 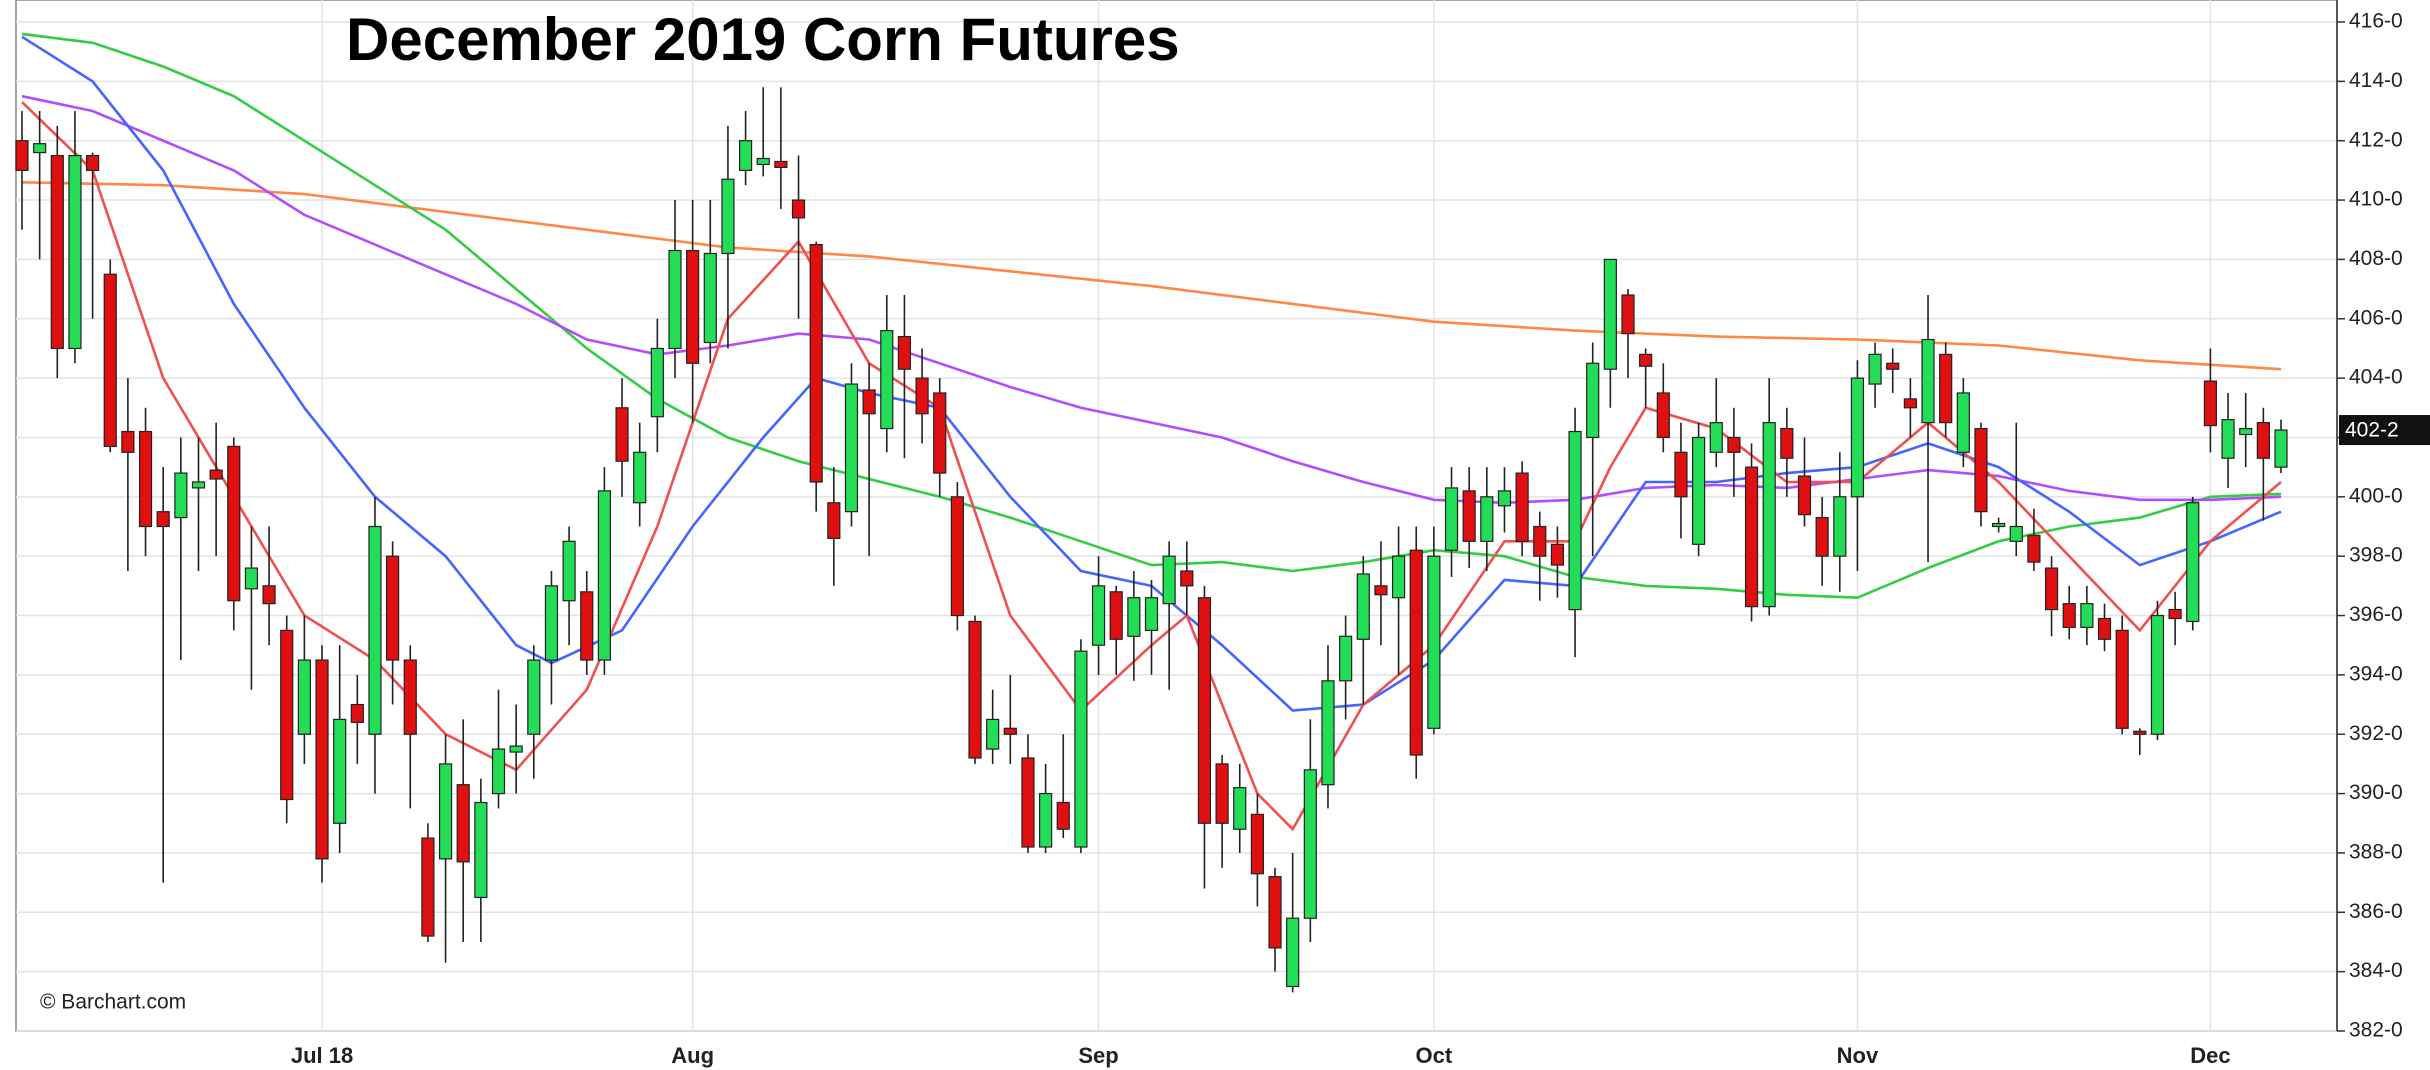 I want to click on y-tick-label: 416-0, so click(x=2376, y=21).